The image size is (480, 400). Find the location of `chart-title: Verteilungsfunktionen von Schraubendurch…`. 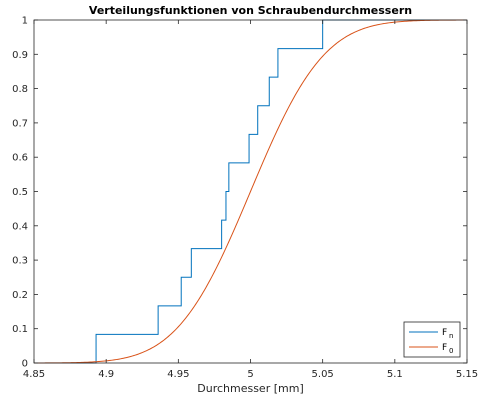

chart-title: Verteilungsfunktionen von Schraubendurch… is located at coordinates (250, 10).